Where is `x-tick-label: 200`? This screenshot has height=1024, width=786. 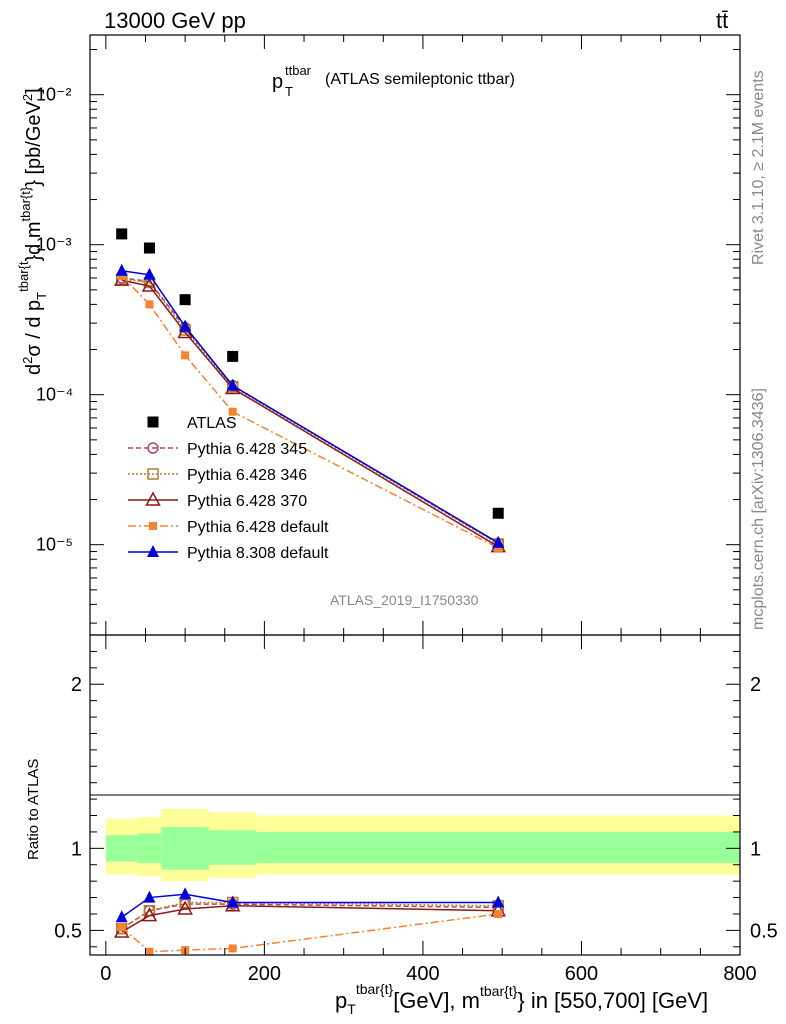
x-tick-label: 200 is located at coordinates (264, 974).